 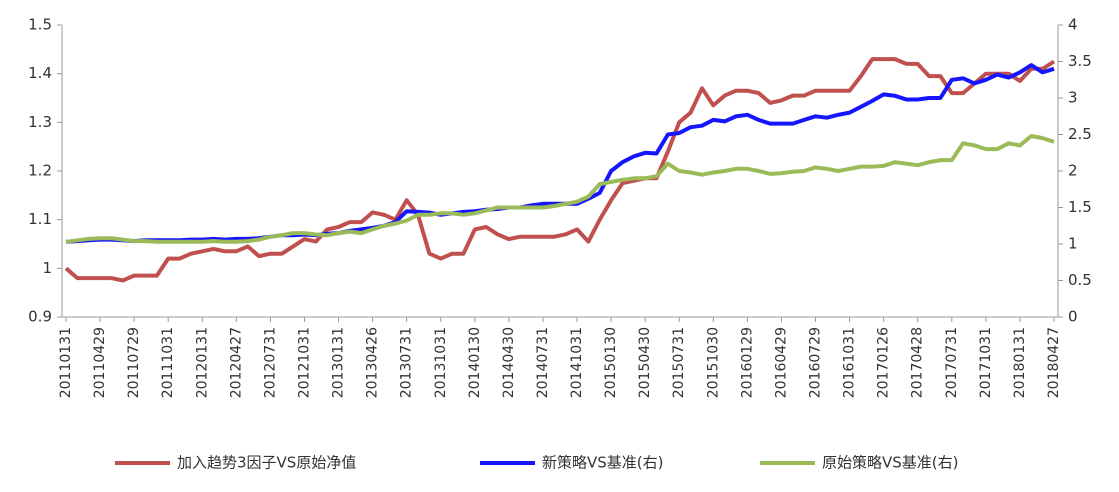 I want to click on x-tick-label: 20170428, so click(x=918, y=362).